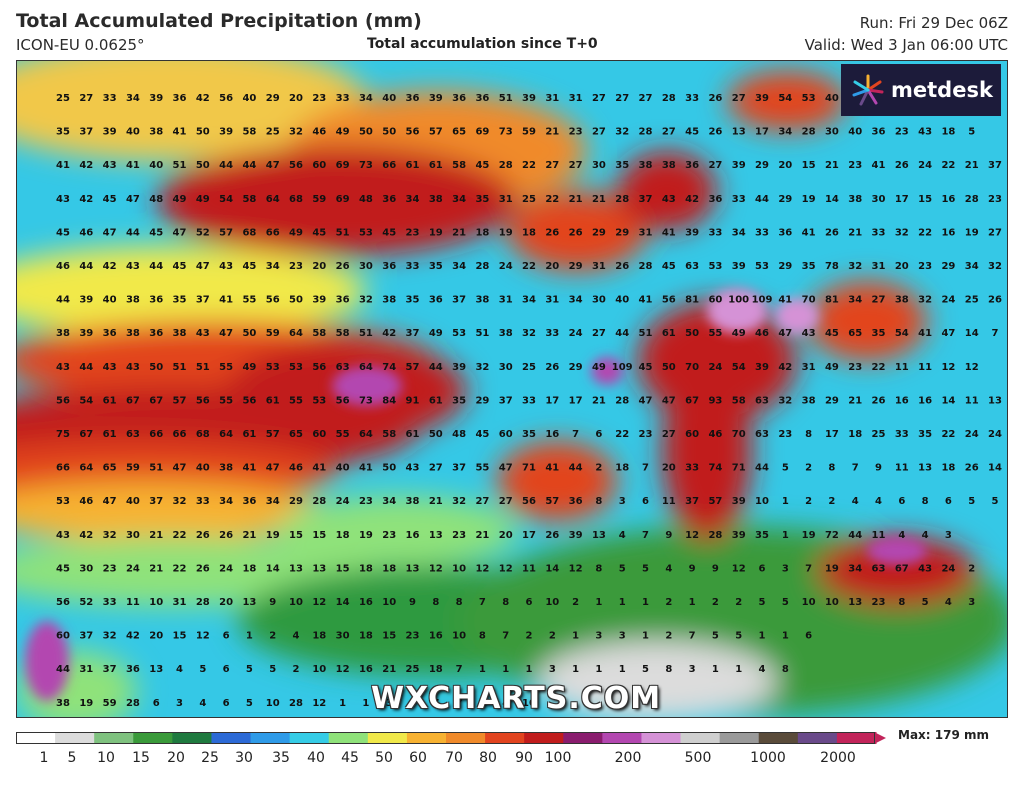 The height and width of the screenshot is (785, 1024). What do you see at coordinates (855, 501) in the screenshot?
I see `precip-value: 4` at bounding box center [855, 501].